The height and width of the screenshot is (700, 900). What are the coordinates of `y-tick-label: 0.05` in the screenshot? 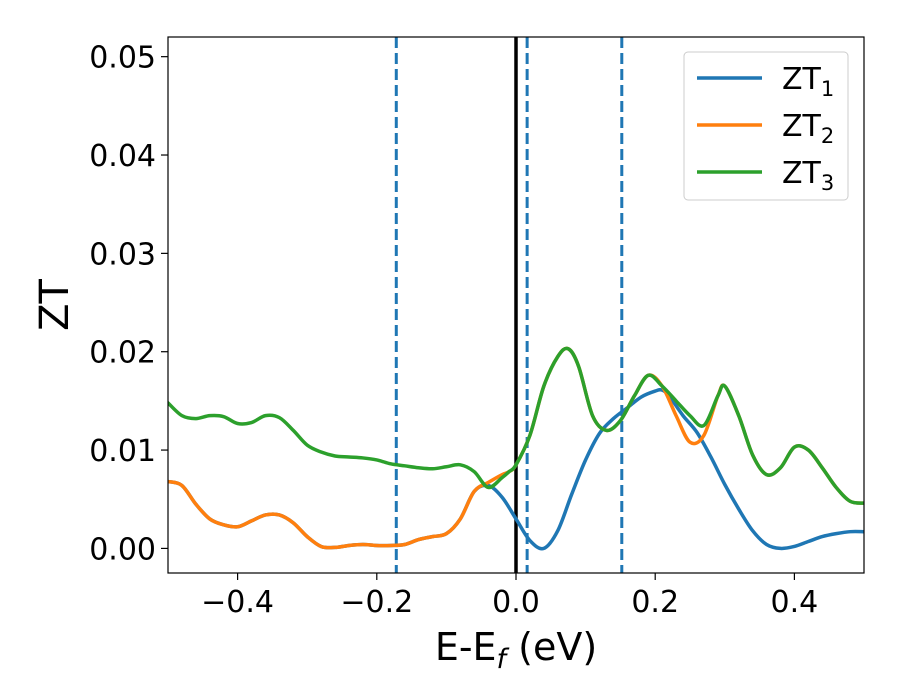 It's located at (122, 58).